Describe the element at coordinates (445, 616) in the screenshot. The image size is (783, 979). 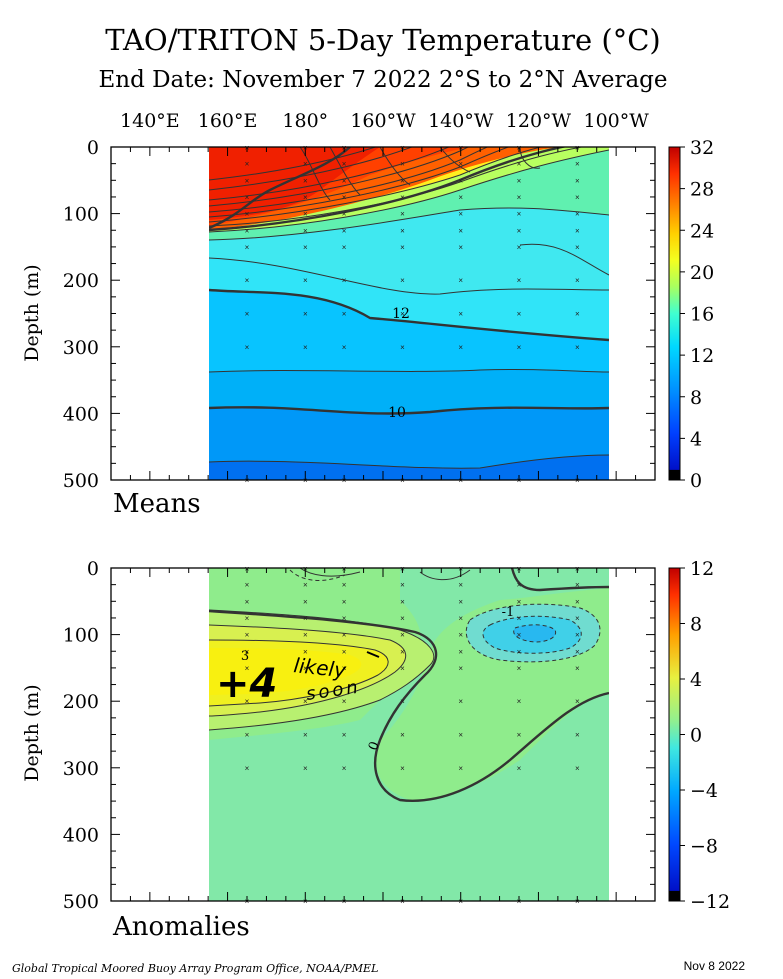
I see `anomalies-negative-contours` at that location.